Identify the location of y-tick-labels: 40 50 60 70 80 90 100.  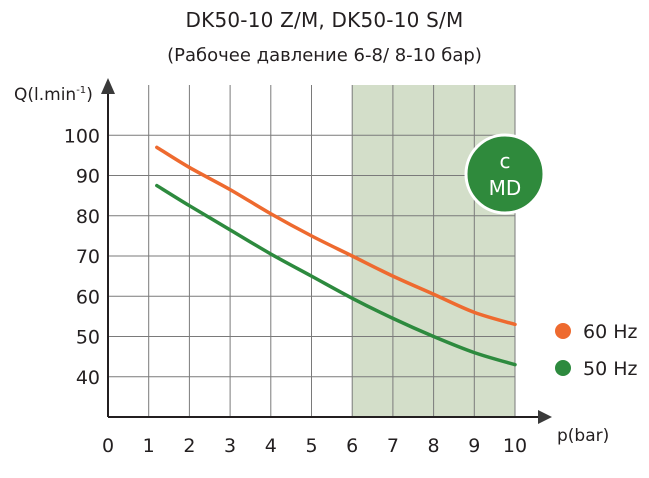
(82, 257).